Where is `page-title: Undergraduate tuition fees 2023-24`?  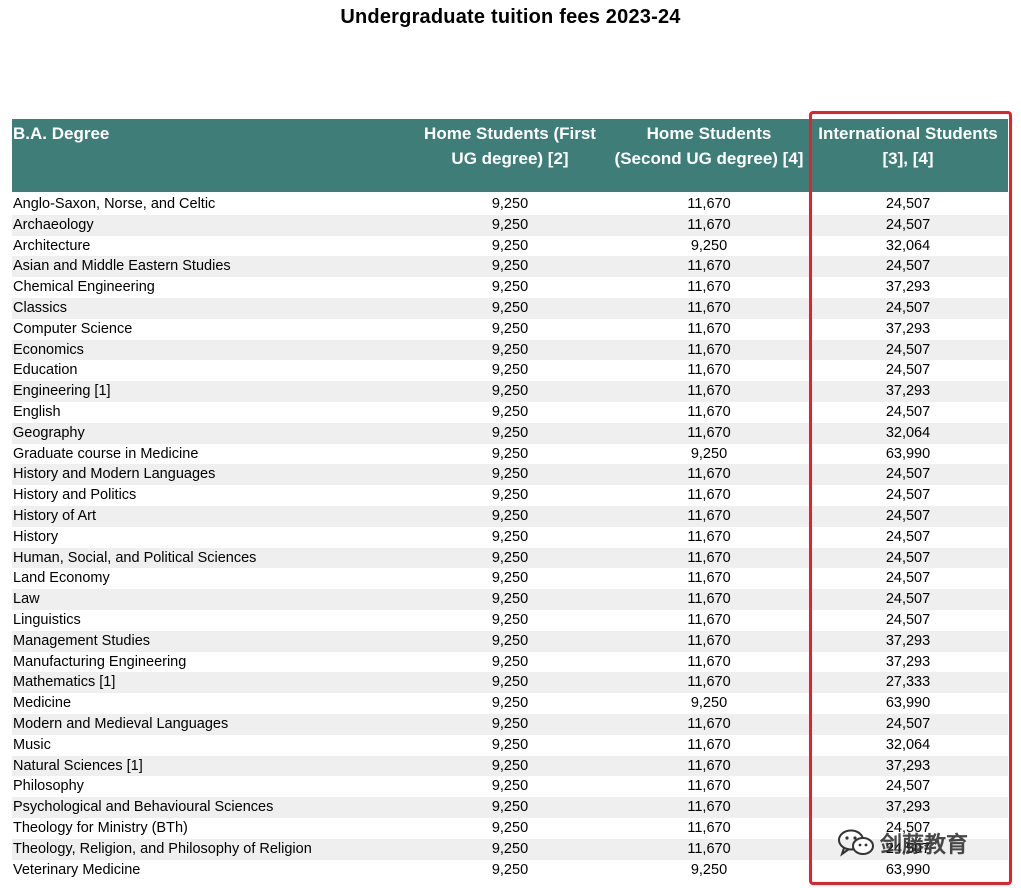 page-title: Undergraduate tuition fees 2023-24 is located at coordinates (510, 17).